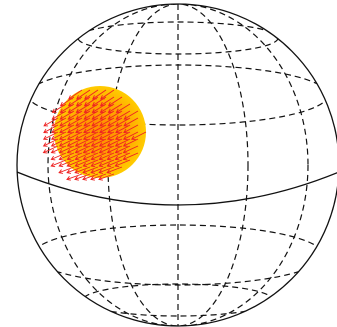 This screenshot has width=337, height=327. I want to click on equator, so click(177, 188).